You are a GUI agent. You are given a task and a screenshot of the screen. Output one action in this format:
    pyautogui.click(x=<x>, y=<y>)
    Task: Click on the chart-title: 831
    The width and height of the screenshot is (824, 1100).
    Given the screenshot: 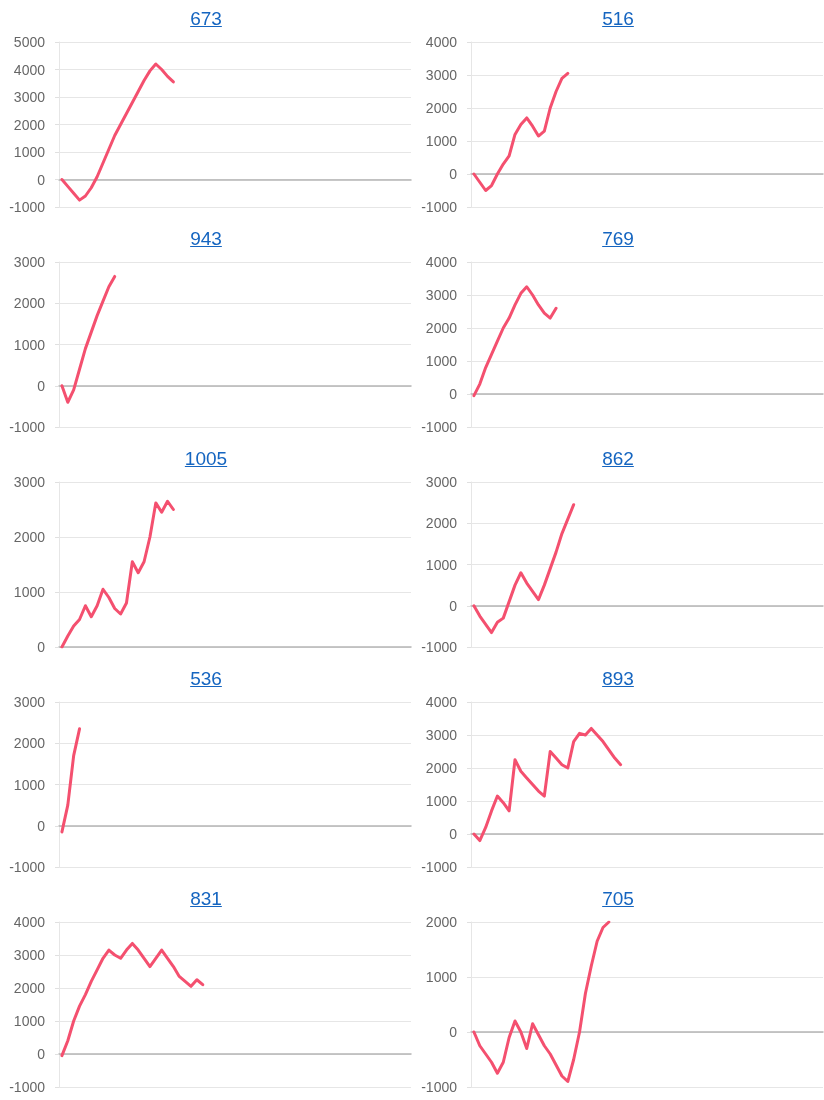 What is the action you would take?
    pyautogui.click(x=206, y=899)
    